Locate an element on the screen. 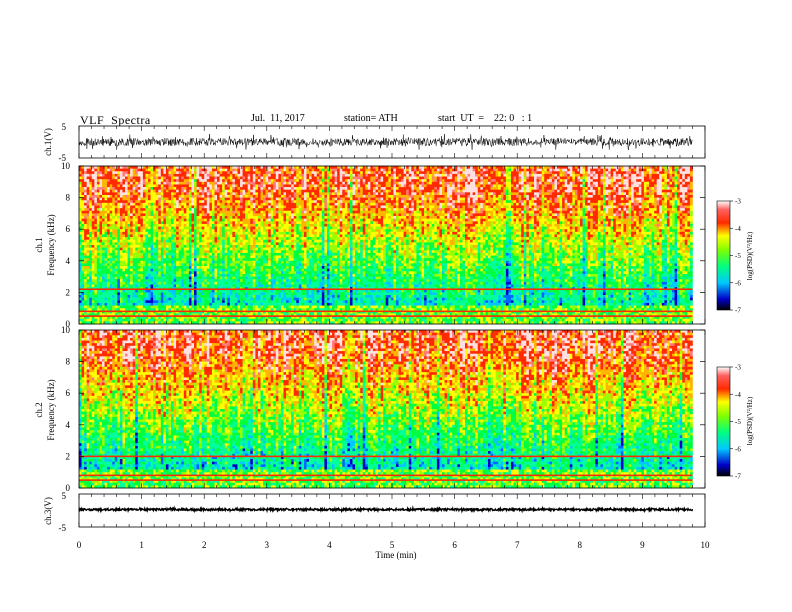  ch1-waveform-panel: 5 -5 ch.1(V) is located at coordinates (374, 142).